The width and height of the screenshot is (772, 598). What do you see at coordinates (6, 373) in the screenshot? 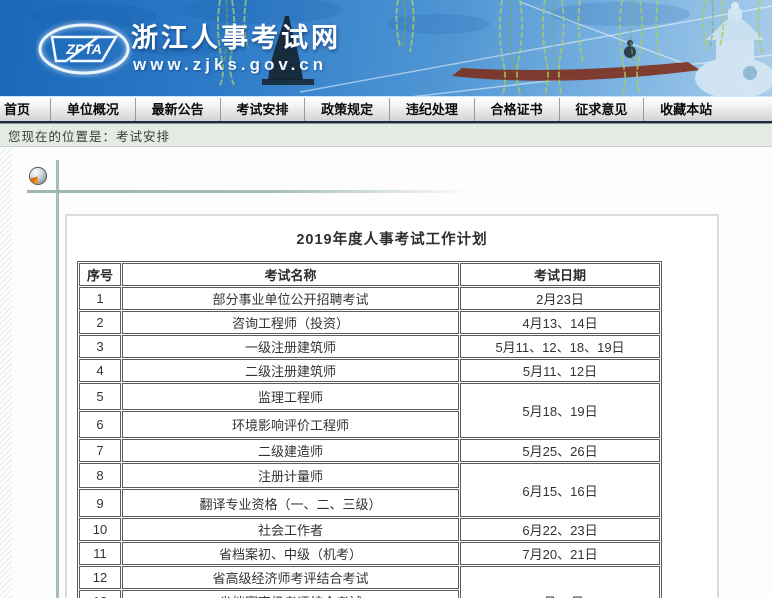
I see `left-edge-pattern` at bounding box center [6, 373].